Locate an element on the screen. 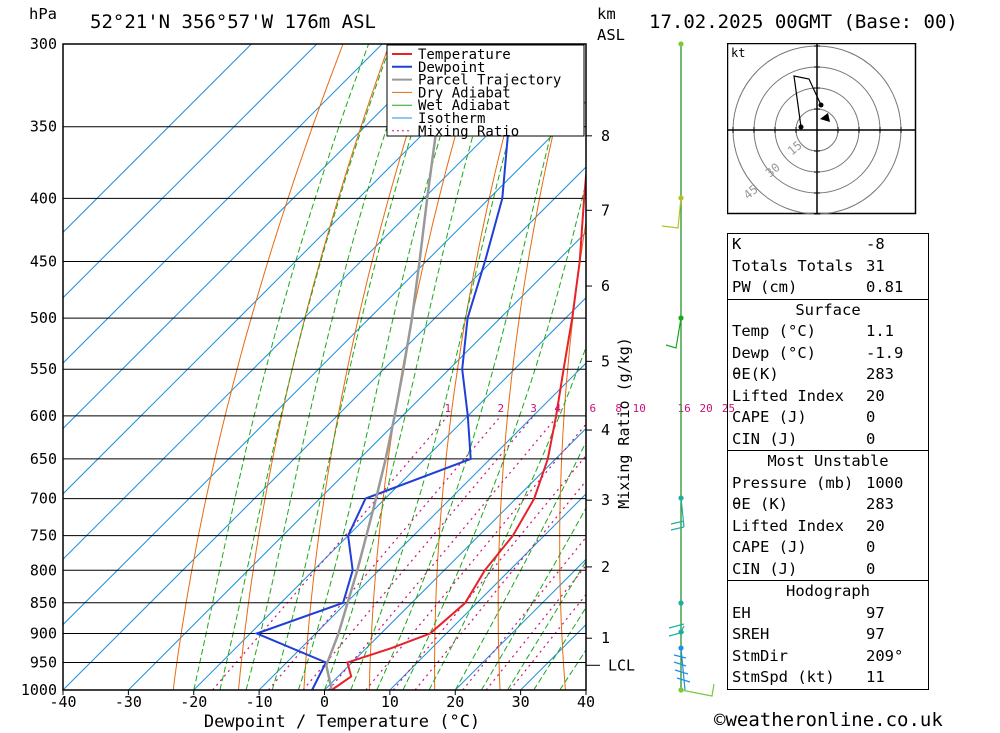 This screenshot has height=733, width=1000. hodograph-section-title: Hodograph is located at coordinates (828, 591).